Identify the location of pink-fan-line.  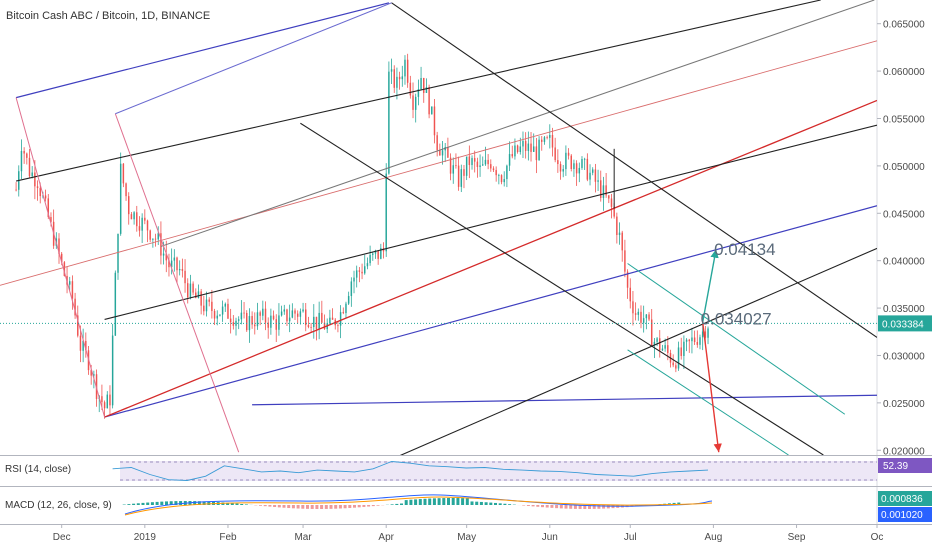
(176, 283).